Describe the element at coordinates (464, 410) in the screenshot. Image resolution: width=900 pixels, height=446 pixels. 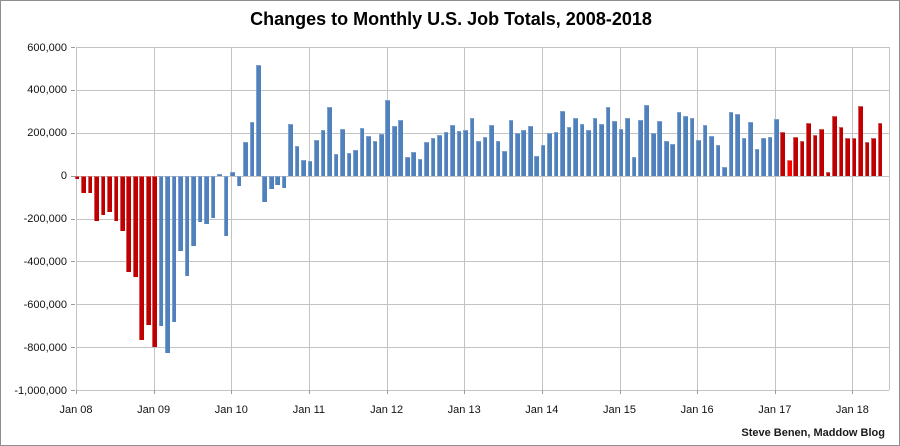
I see `x-axis-label: Jan 13` at that location.